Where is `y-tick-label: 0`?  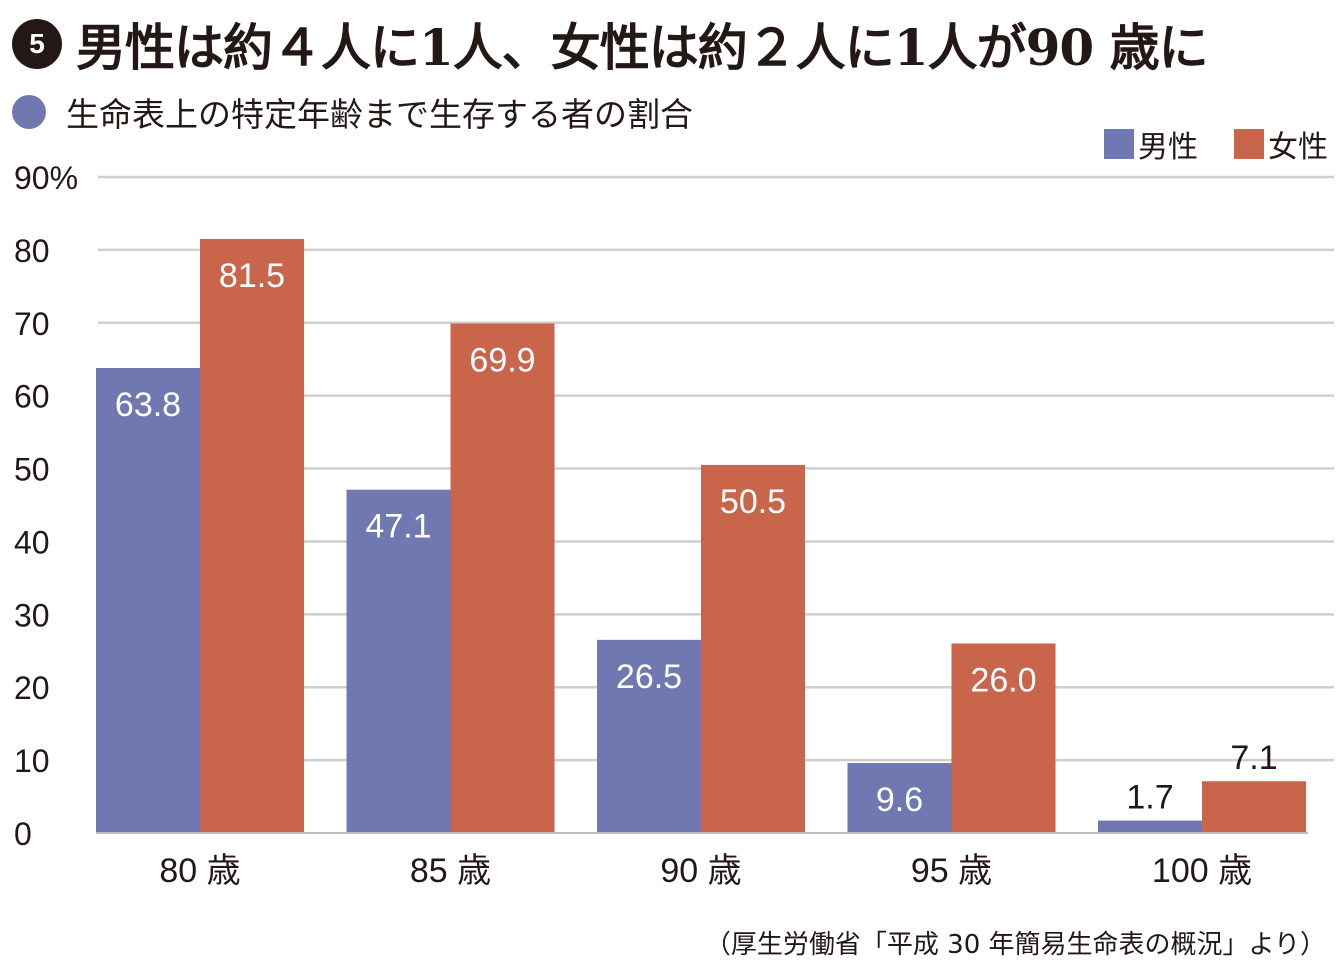
y-tick-label: 0 is located at coordinates (23, 834).